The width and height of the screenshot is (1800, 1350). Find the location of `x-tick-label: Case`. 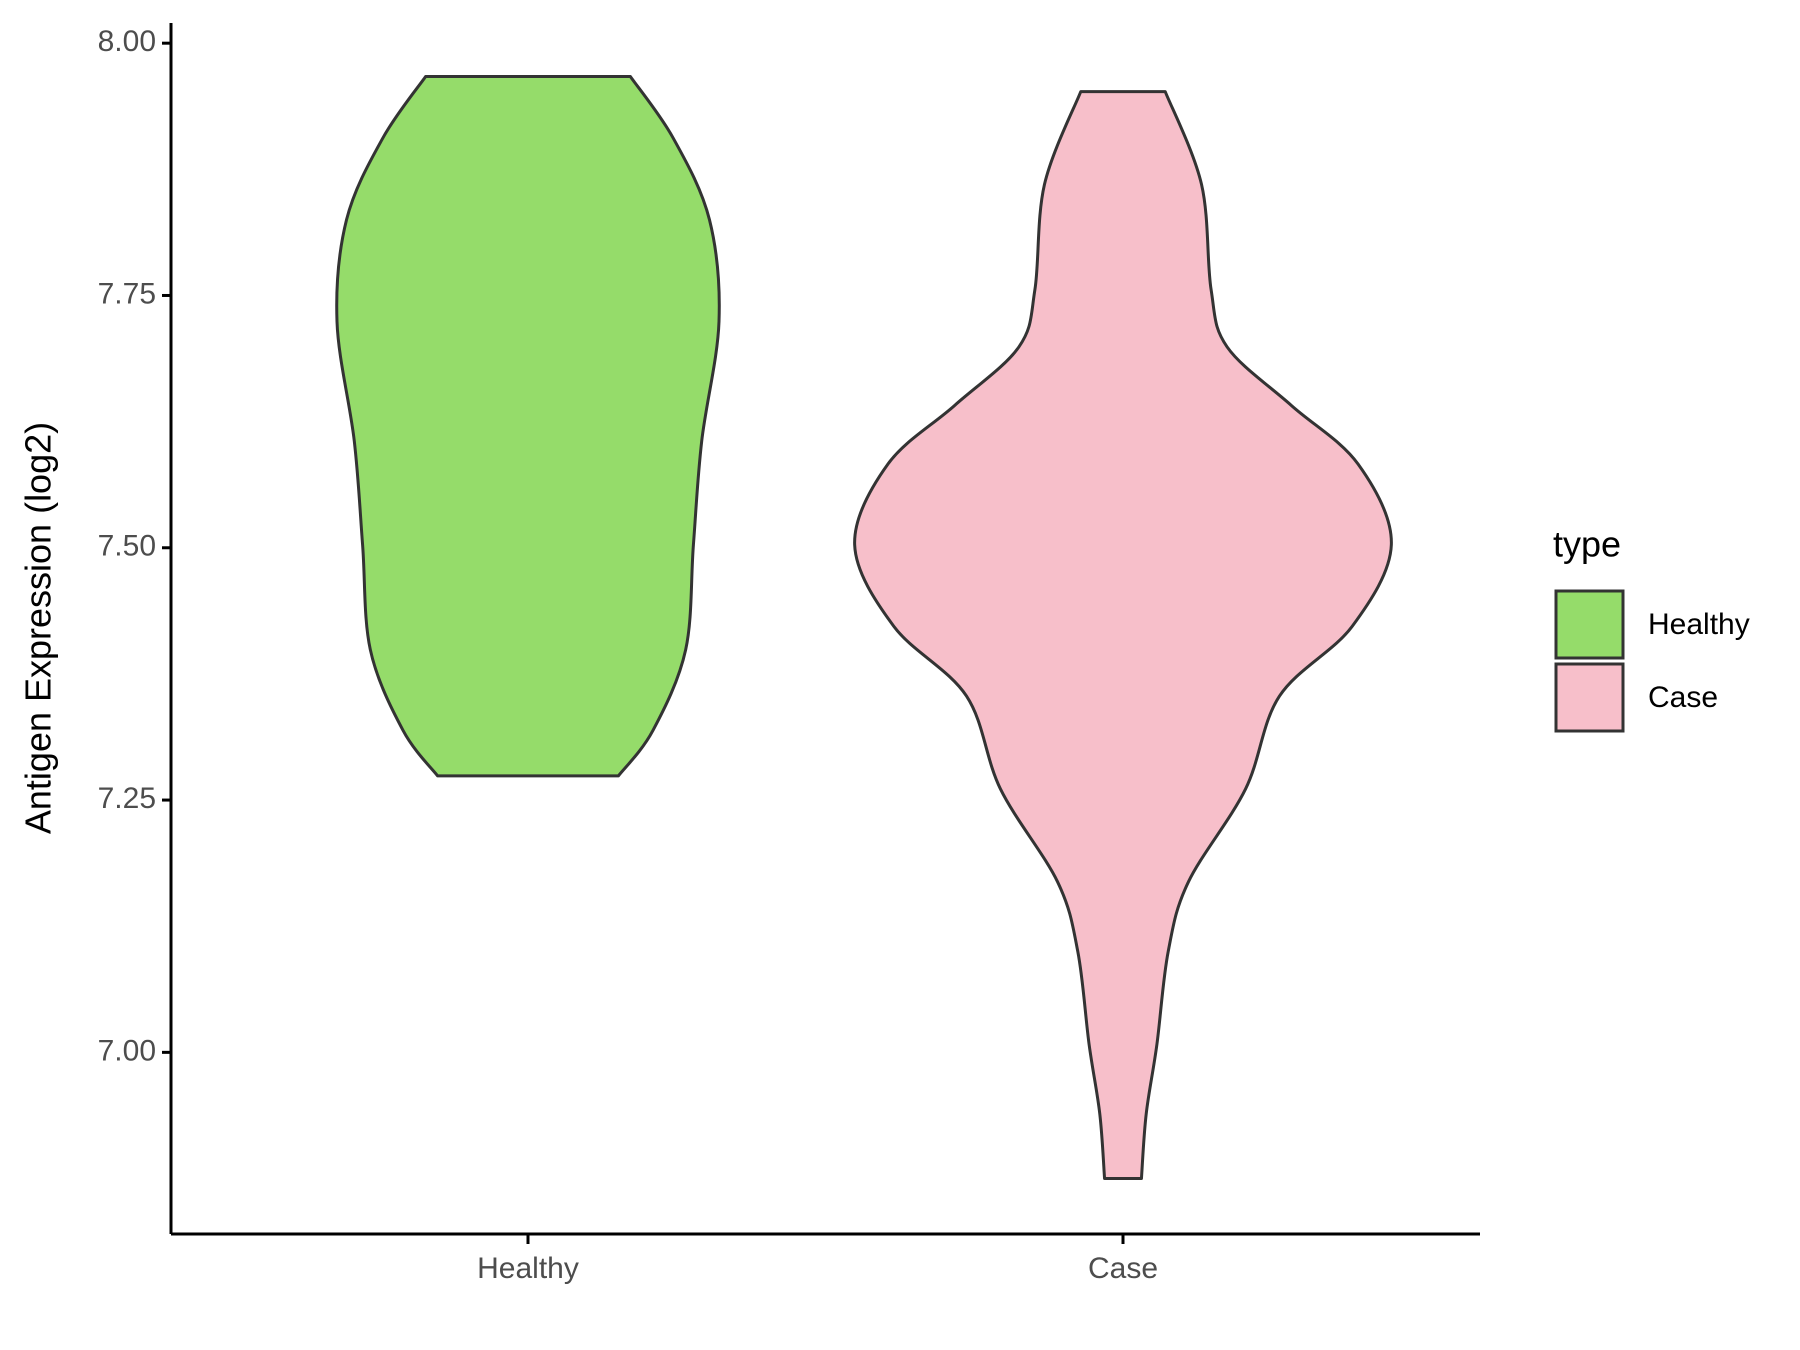

x-tick-label: Case is located at coordinates (1123, 1268).